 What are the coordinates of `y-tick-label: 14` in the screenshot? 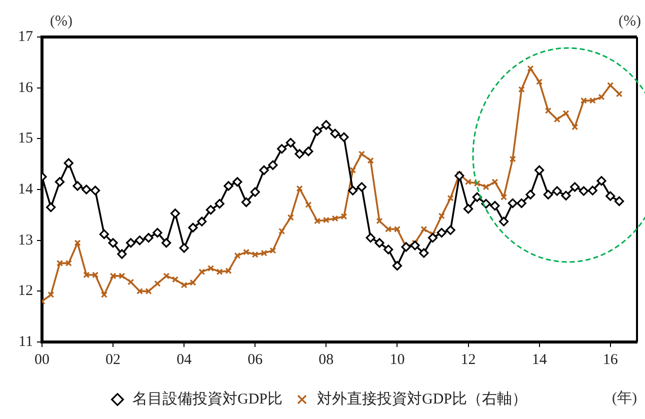 It's located at (26, 189).